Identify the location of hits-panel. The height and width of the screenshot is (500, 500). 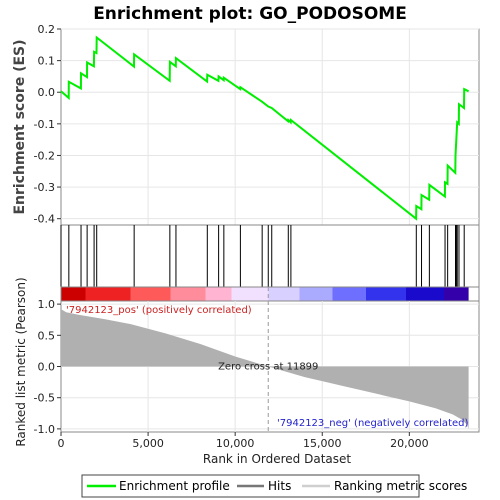
(270, 256).